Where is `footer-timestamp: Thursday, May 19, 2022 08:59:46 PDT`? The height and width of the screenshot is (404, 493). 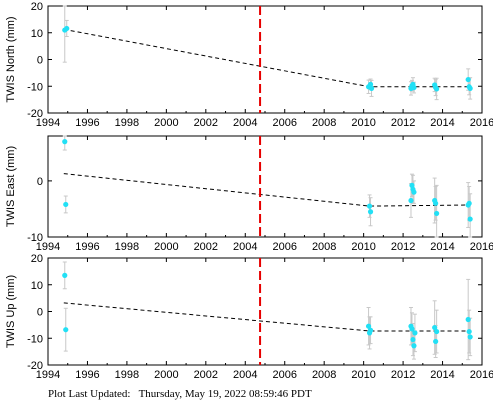
footer-timestamp: Thursday, May 19, 2022 08:59:46 PDT is located at coordinates (225, 394).